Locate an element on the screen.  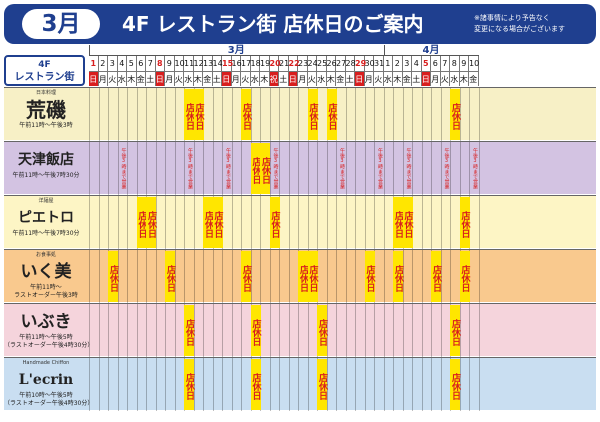
day-number: 2 is located at coordinates (103, 63).